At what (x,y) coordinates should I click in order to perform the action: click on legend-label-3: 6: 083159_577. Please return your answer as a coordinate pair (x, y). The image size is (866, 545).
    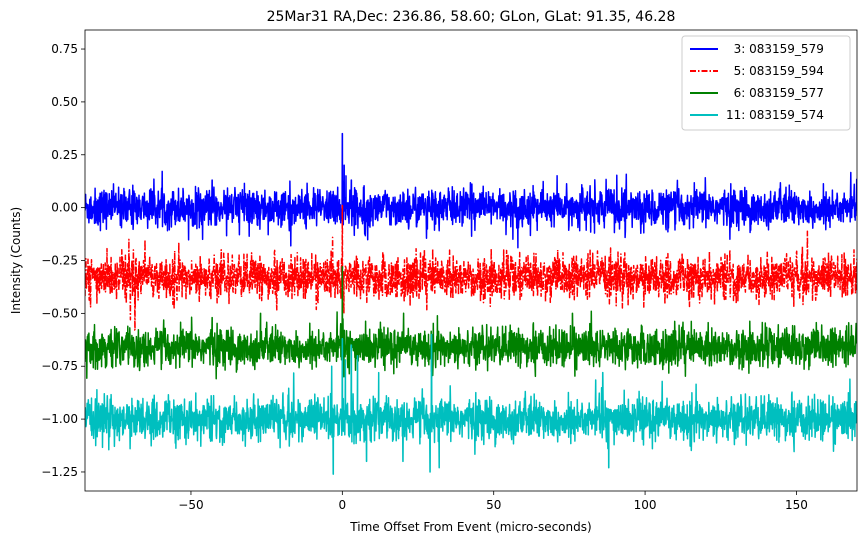
    Looking at the image, I should click on (775, 93).